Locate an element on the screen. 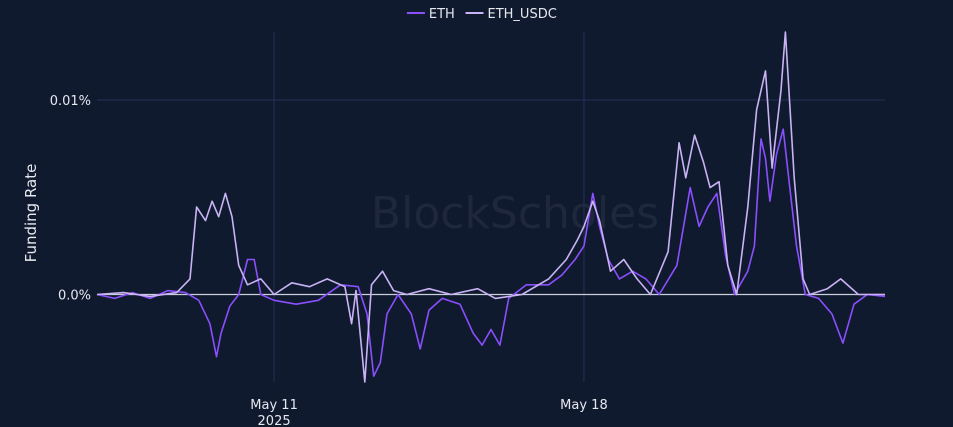 The height and width of the screenshot is (427, 953). x-tick-label: May 11 is located at coordinates (274, 405).